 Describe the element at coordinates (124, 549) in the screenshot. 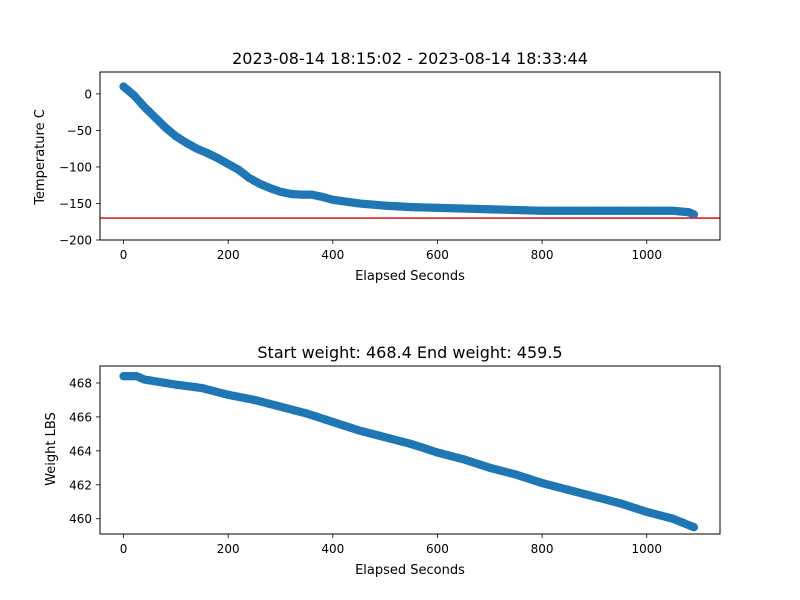

I see `weight-x-tick-label: 0` at that location.